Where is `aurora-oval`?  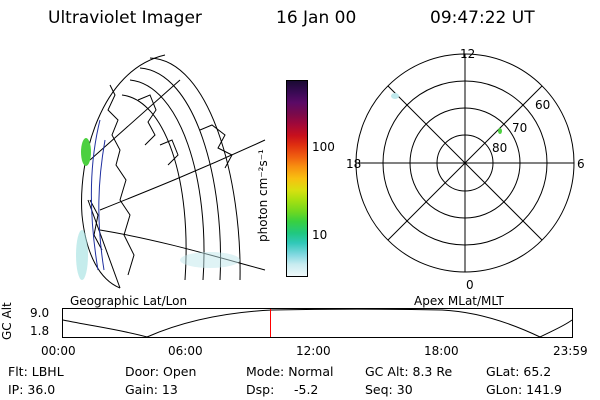
aurora-oval is located at coordinates (86, 152).